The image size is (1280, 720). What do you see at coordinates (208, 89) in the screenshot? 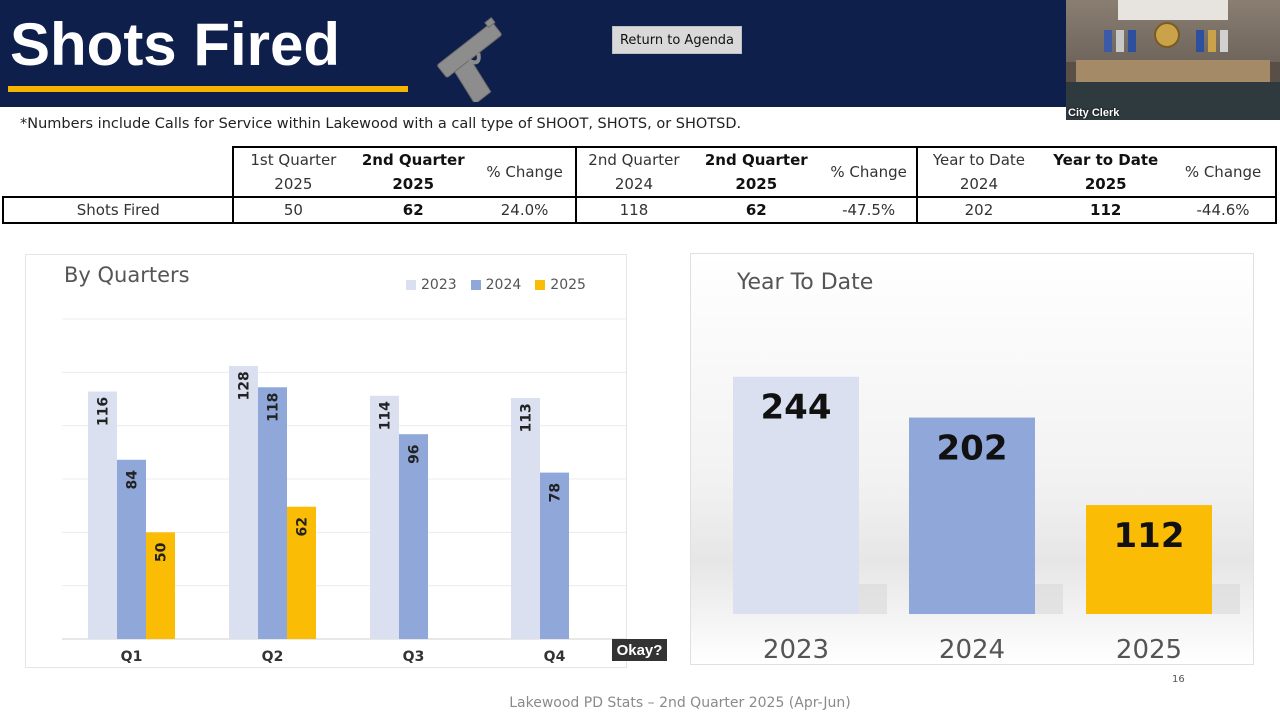
I see `title-underline` at bounding box center [208, 89].